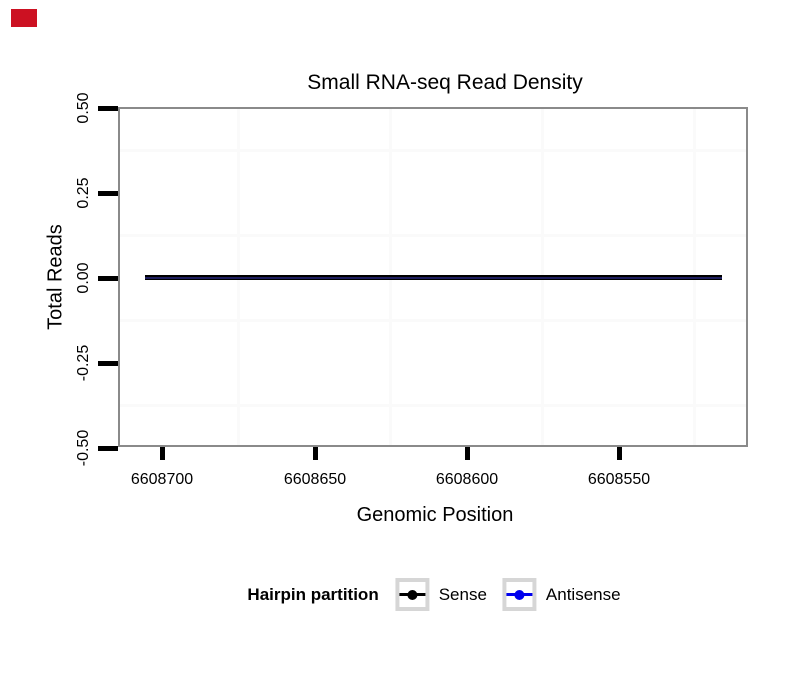 The image size is (810, 690). What do you see at coordinates (462, 594) in the screenshot?
I see `legend-label-sense: Sense` at bounding box center [462, 594].